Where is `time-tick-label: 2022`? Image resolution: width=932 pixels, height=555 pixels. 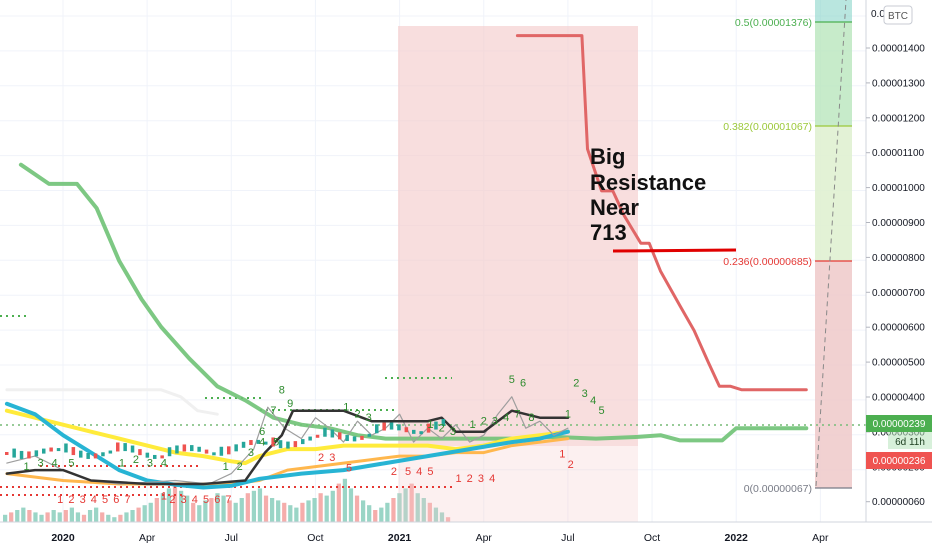 time-tick-label: 2022 is located at coordinates (737, 538).